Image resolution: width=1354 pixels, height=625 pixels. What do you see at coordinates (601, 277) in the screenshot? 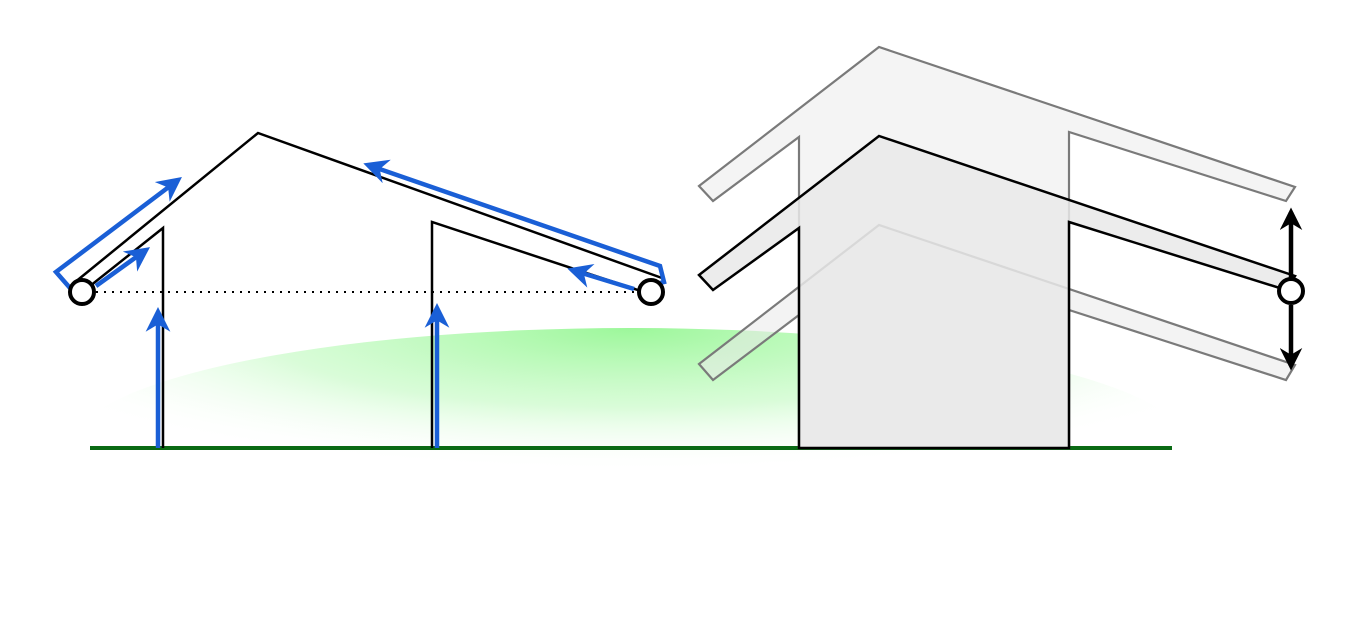
I see `flow-arrow-inner-right` at bounding box center [601, 277].